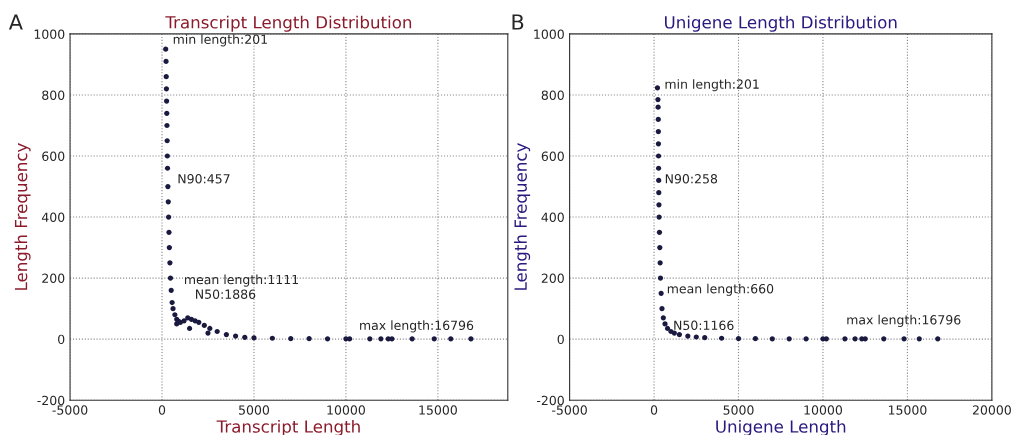  Describe the element at coordinates (226, 294) in the screenshot. I see `annotation: N50:1886` at that location.